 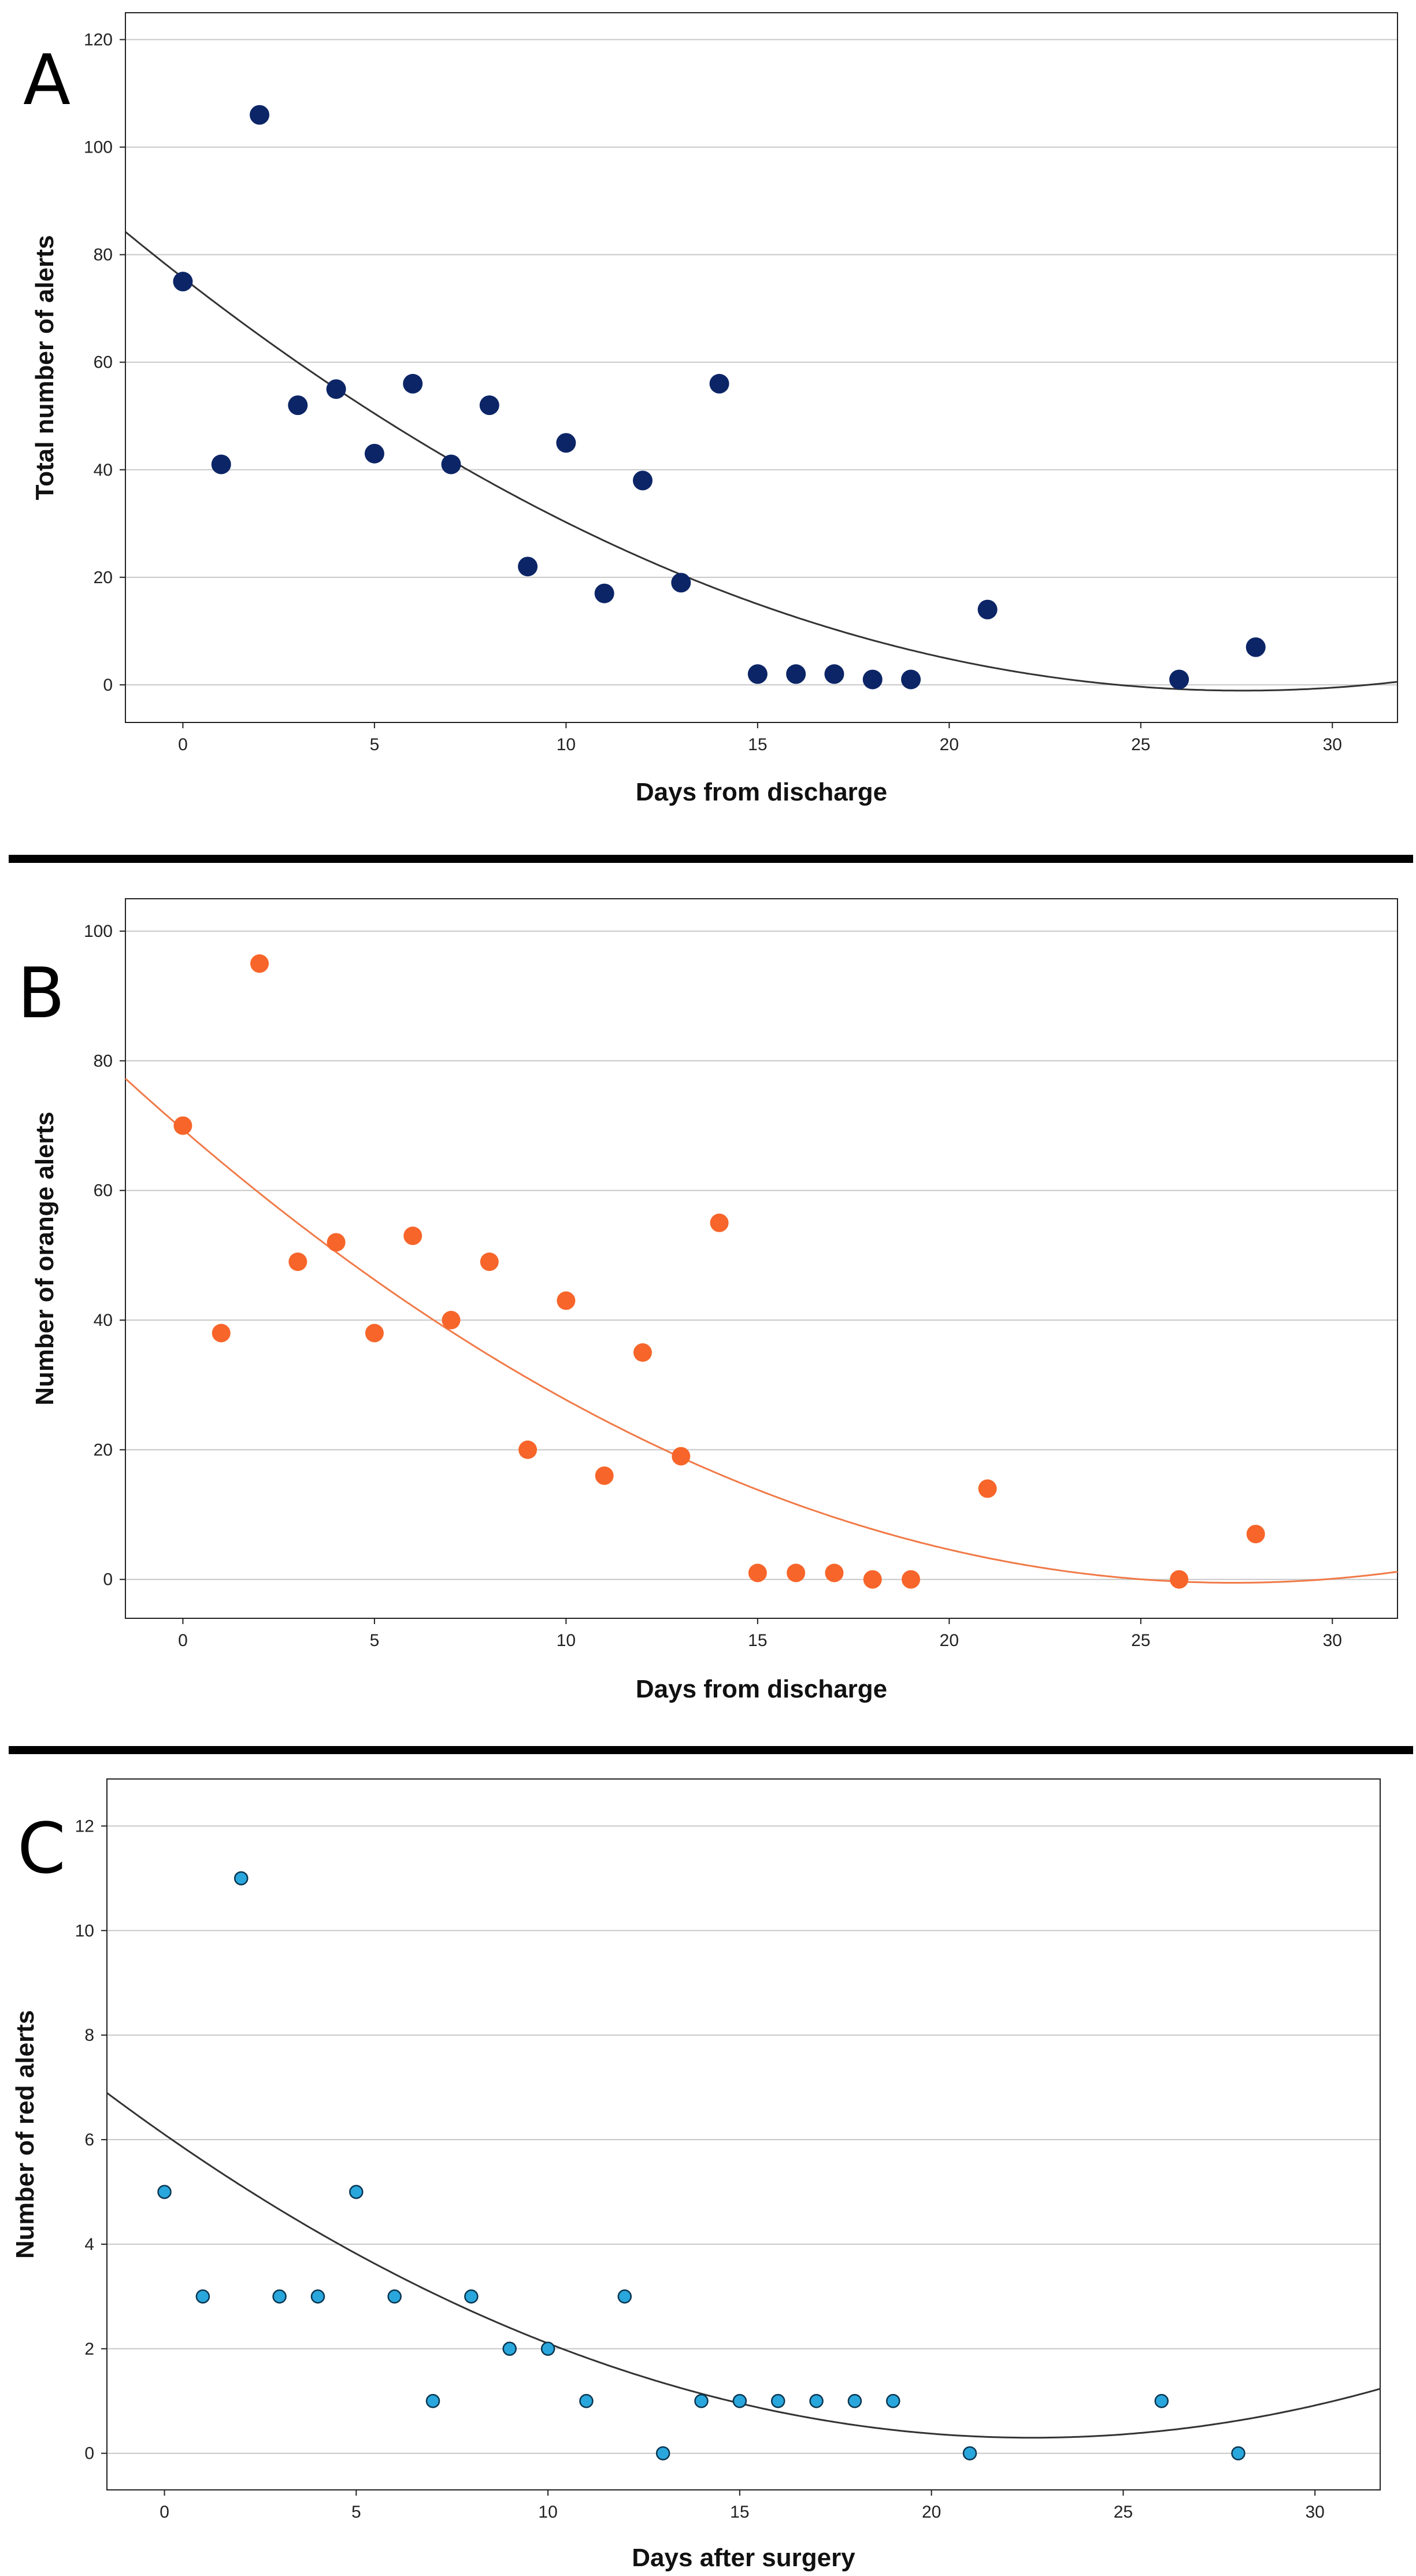 I want to click on x-tick-label: 0, so click(x=164, y=2512).